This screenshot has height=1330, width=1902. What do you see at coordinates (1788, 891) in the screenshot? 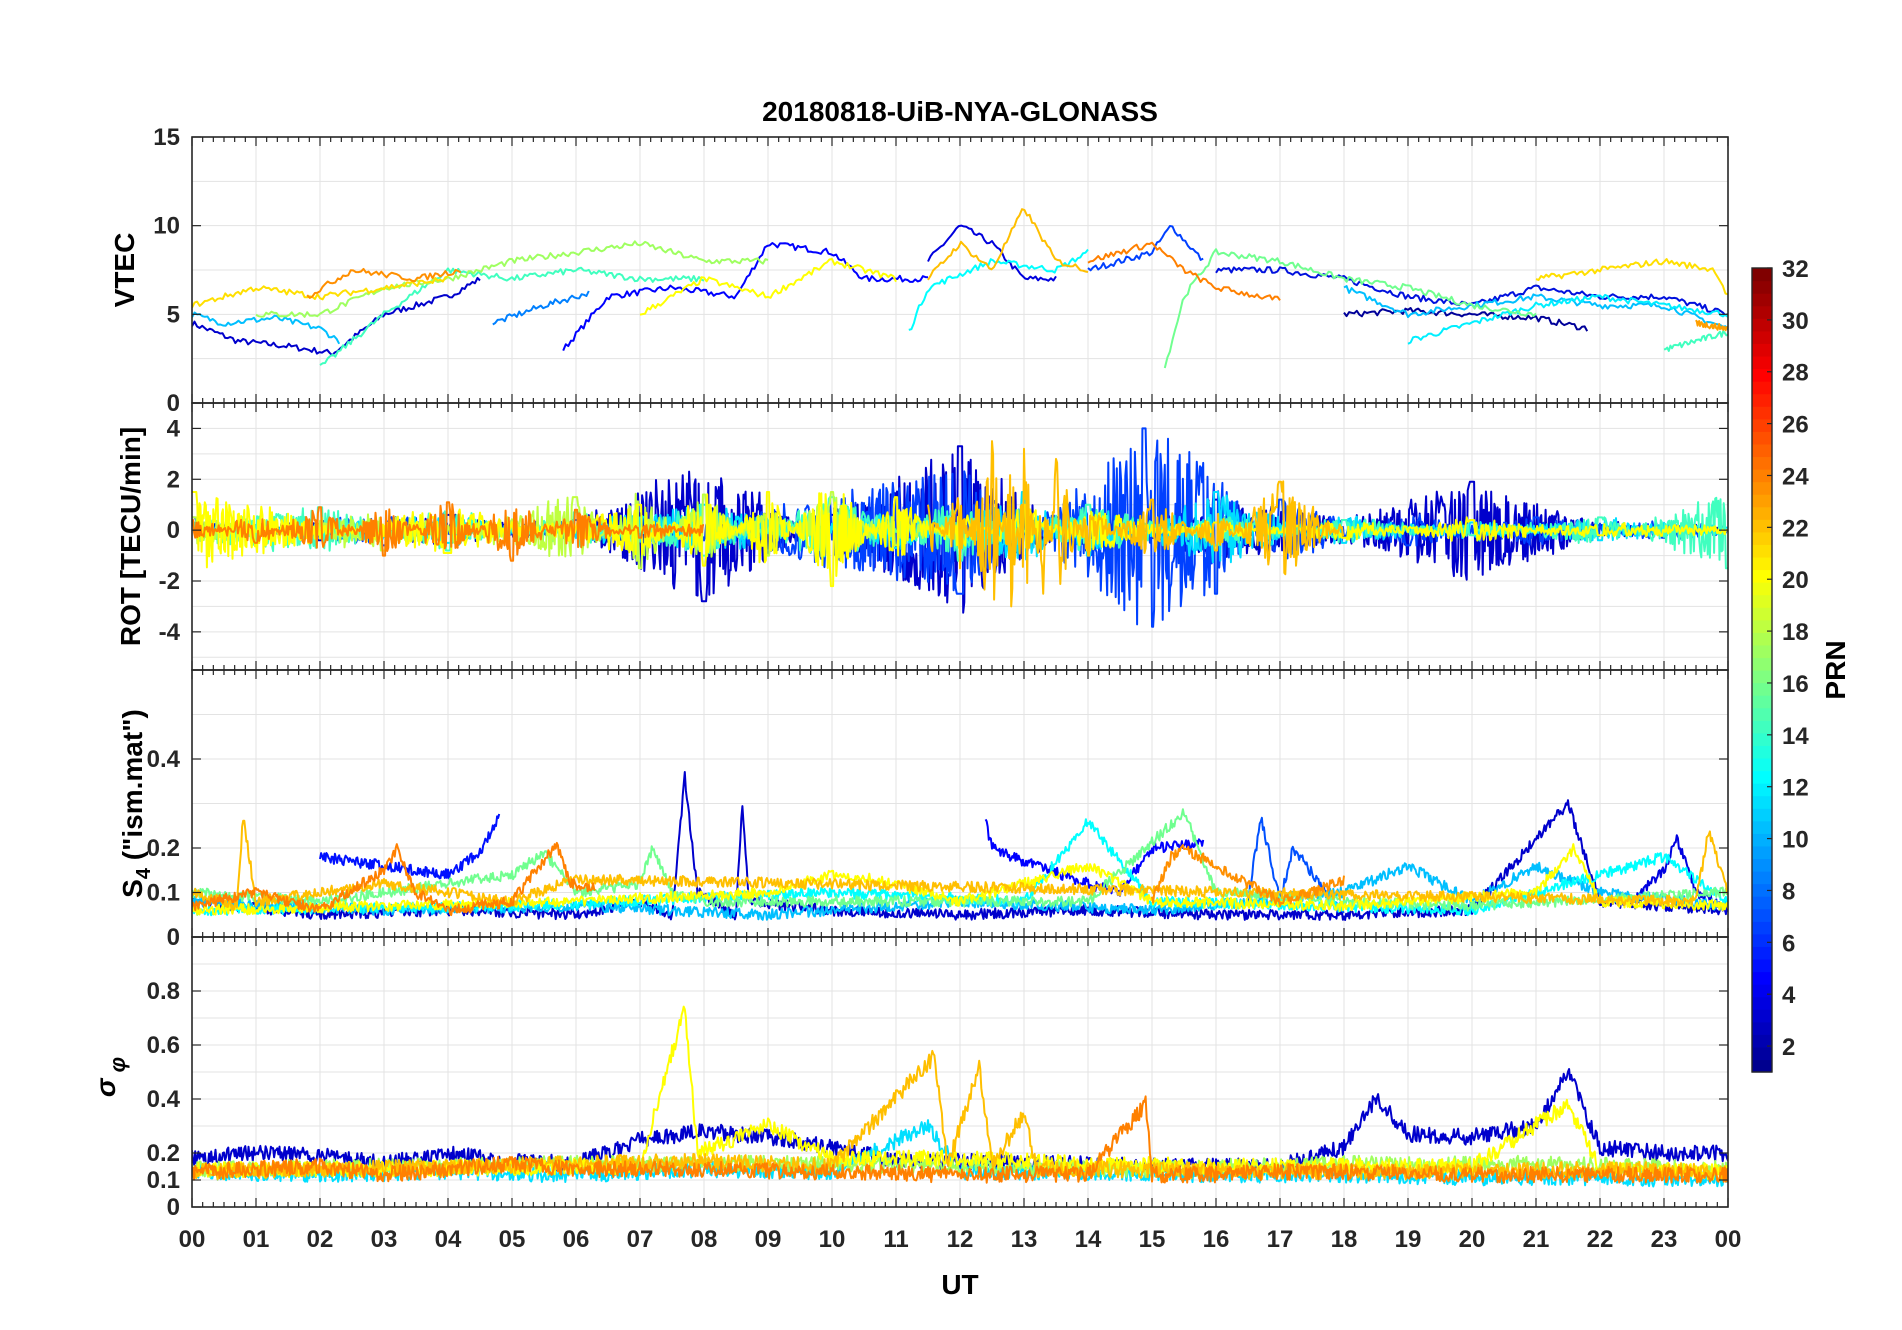
I see `colorbar-tick-label: 8` at bounding box center [1788, 891].